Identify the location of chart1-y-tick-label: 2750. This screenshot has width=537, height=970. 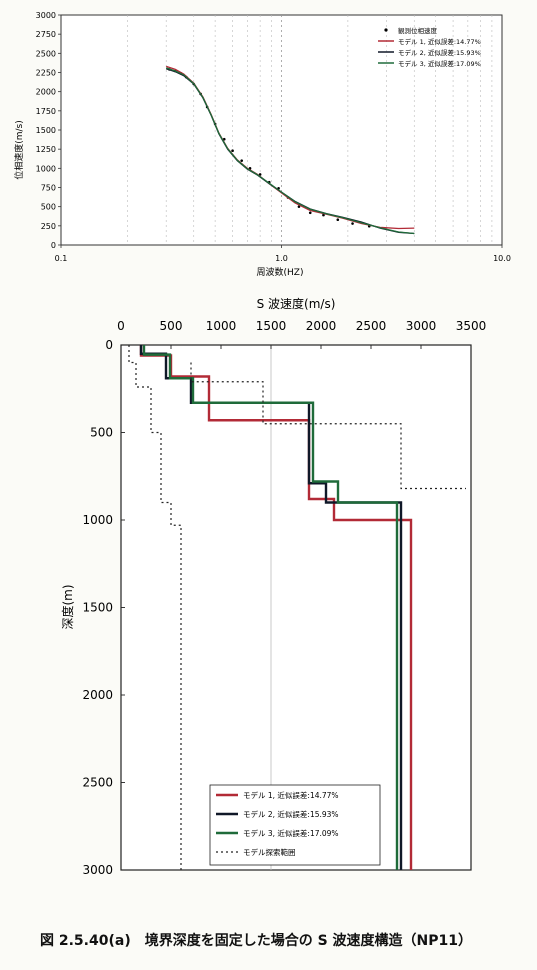
(46, 34).